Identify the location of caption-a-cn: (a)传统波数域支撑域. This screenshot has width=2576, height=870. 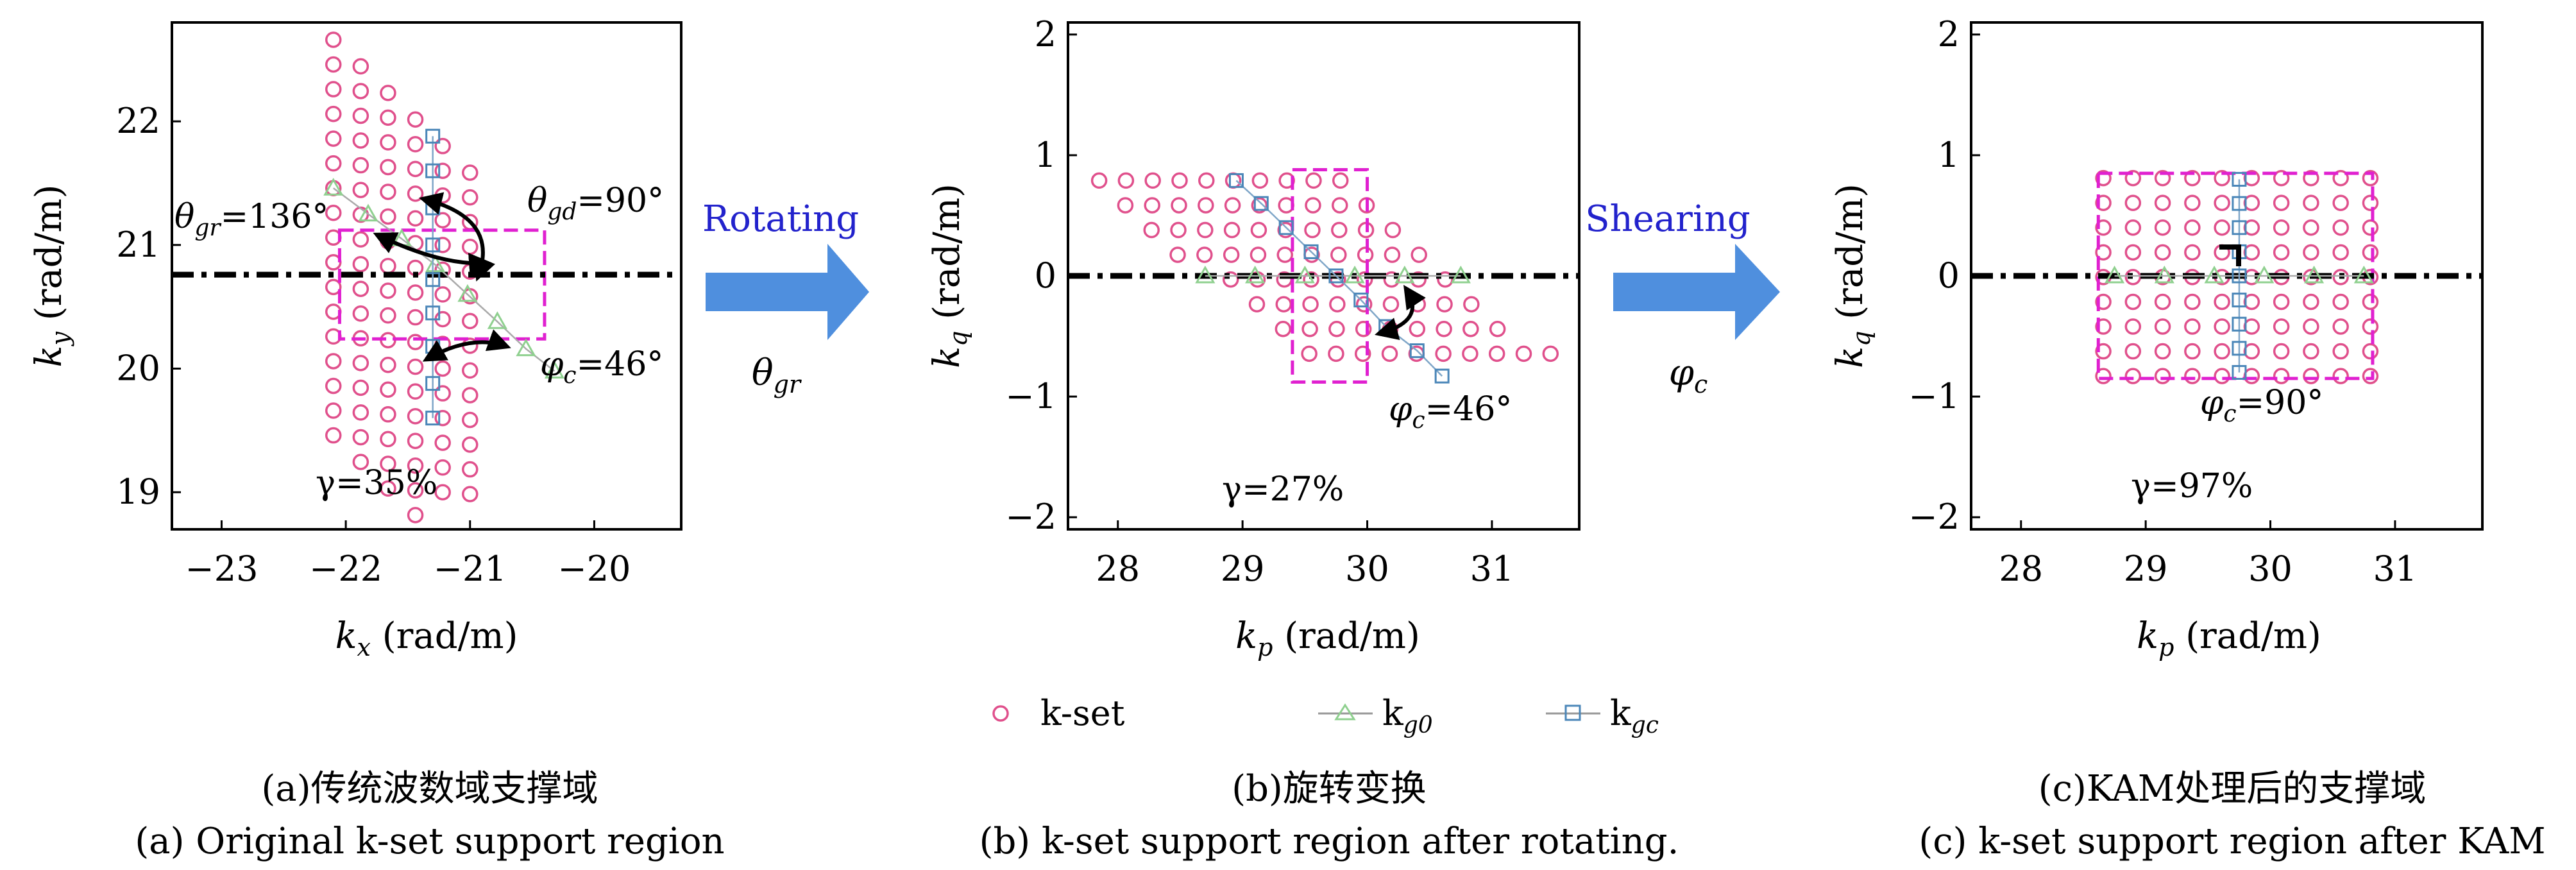
(429, 789).